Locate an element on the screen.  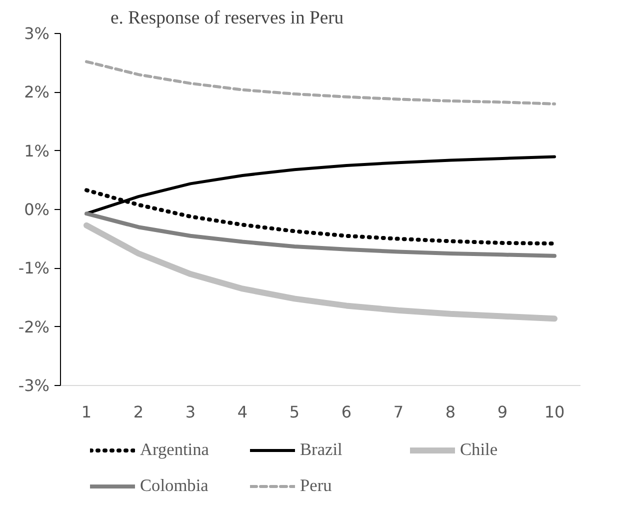
x-tick-label: 6 is located at coordinates (346, 412).